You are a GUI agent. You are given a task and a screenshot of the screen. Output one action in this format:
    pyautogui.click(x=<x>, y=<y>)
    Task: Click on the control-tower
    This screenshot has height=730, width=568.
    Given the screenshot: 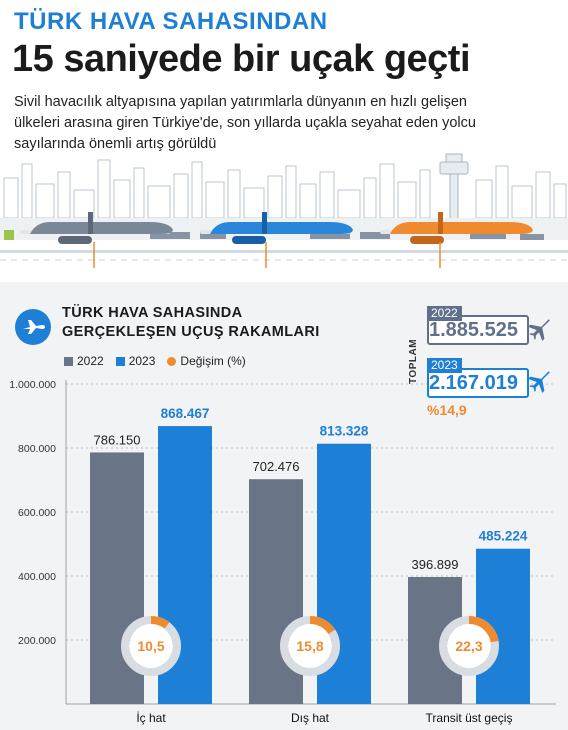 What is the action you would take?
    pyautogui.click(x=454, y=191)
    